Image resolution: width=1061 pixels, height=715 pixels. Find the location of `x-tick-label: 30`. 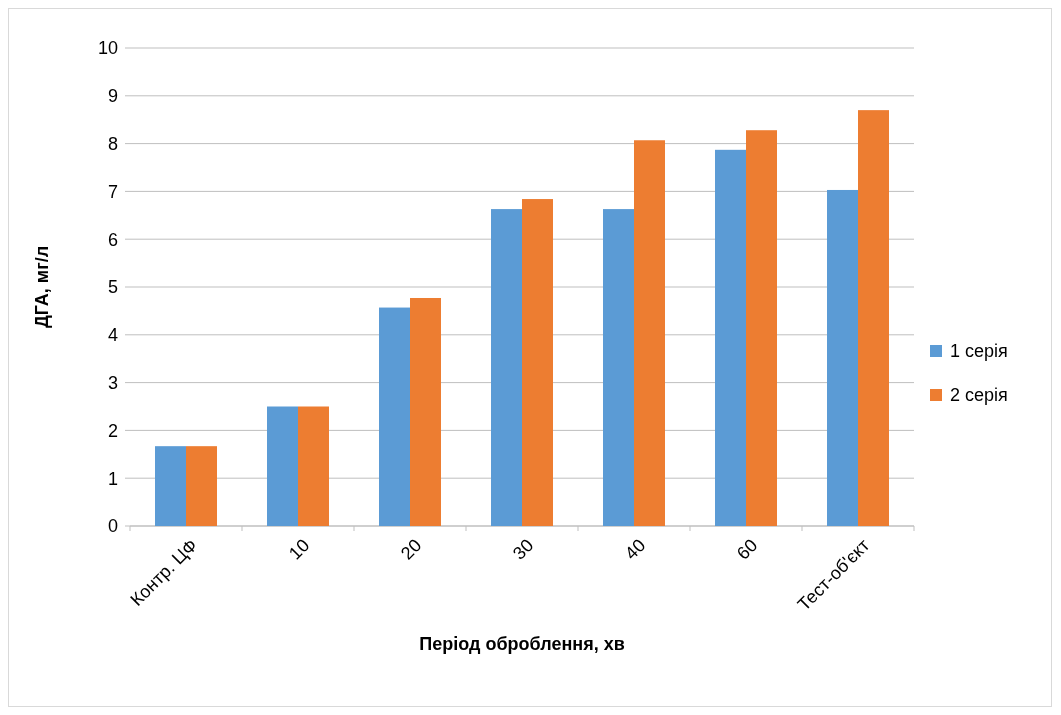

x-tick-label: 30 is located at coordinates (523, 549).